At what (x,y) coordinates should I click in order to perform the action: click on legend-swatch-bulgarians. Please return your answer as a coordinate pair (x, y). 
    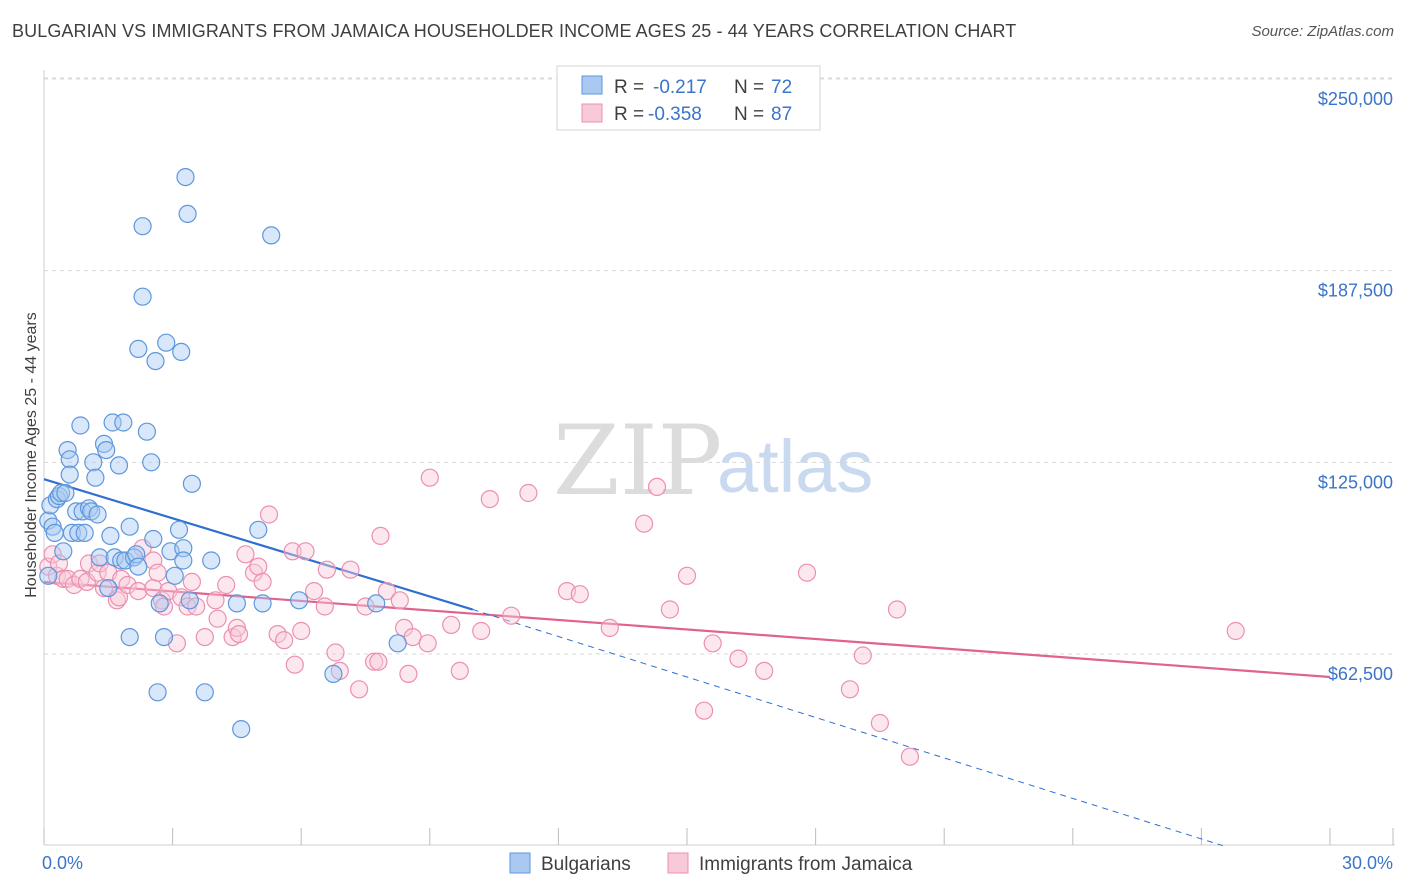
    Looking at the image, I should click on (592, 85).